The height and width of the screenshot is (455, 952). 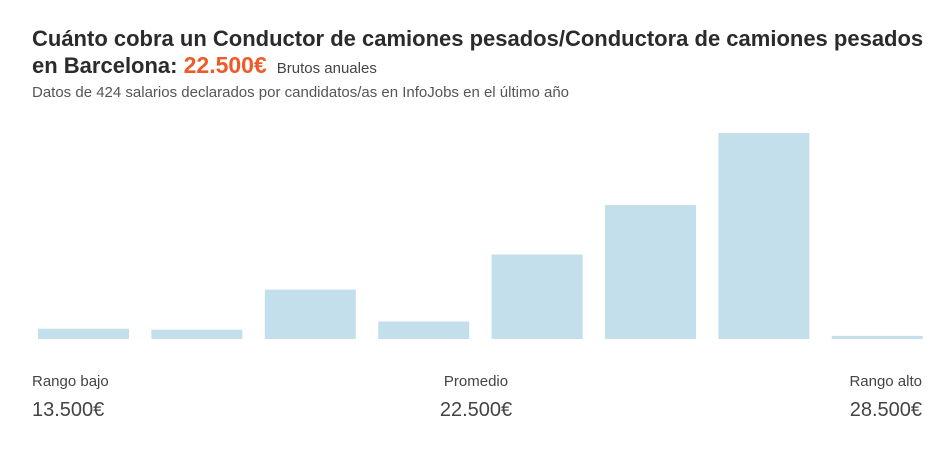 What do you see at coordinates (326, 68) in the screenshot?
I see `salary-period: Brutos anuales` at bounding box center [326, 68].